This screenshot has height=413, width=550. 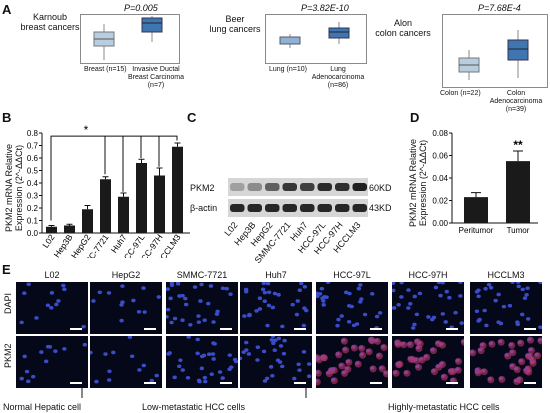 I want to click on group-label-high: Highly-metastatic HCC cells, so click(x=444, y=407).